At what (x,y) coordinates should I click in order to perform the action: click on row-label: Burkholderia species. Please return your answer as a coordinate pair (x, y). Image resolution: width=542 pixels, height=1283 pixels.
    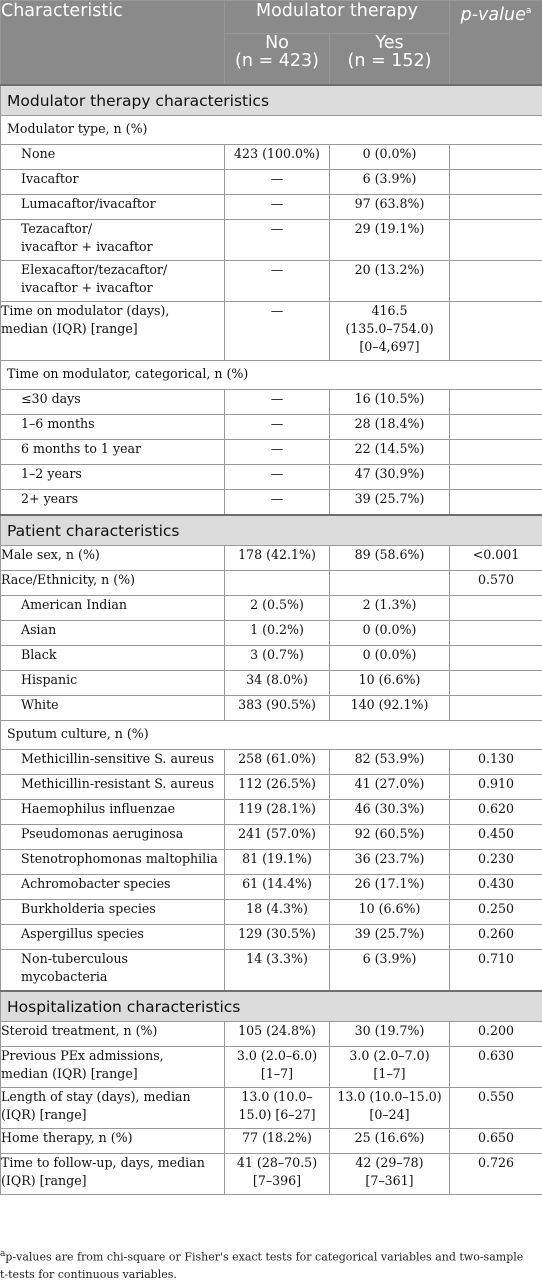
    Looking at the image, I should click on (113, 912).